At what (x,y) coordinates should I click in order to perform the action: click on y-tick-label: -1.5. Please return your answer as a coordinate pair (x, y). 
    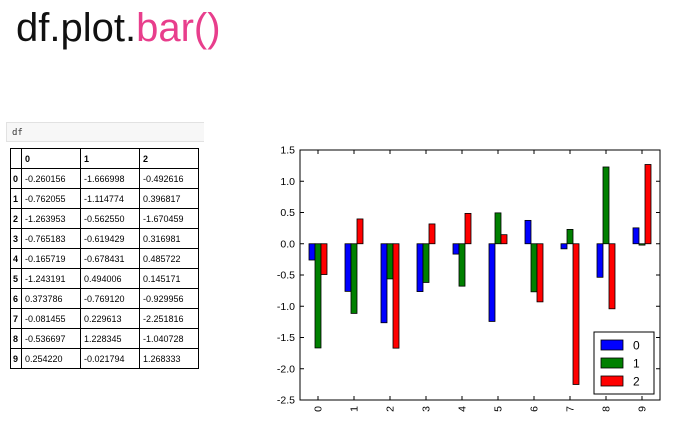
    Looking at the image, I should click on (286, 338).